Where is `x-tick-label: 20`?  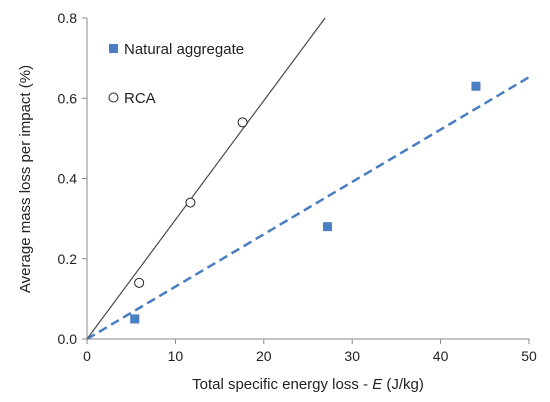
x-tick-label: 20 is located at coordinates (264, 356).